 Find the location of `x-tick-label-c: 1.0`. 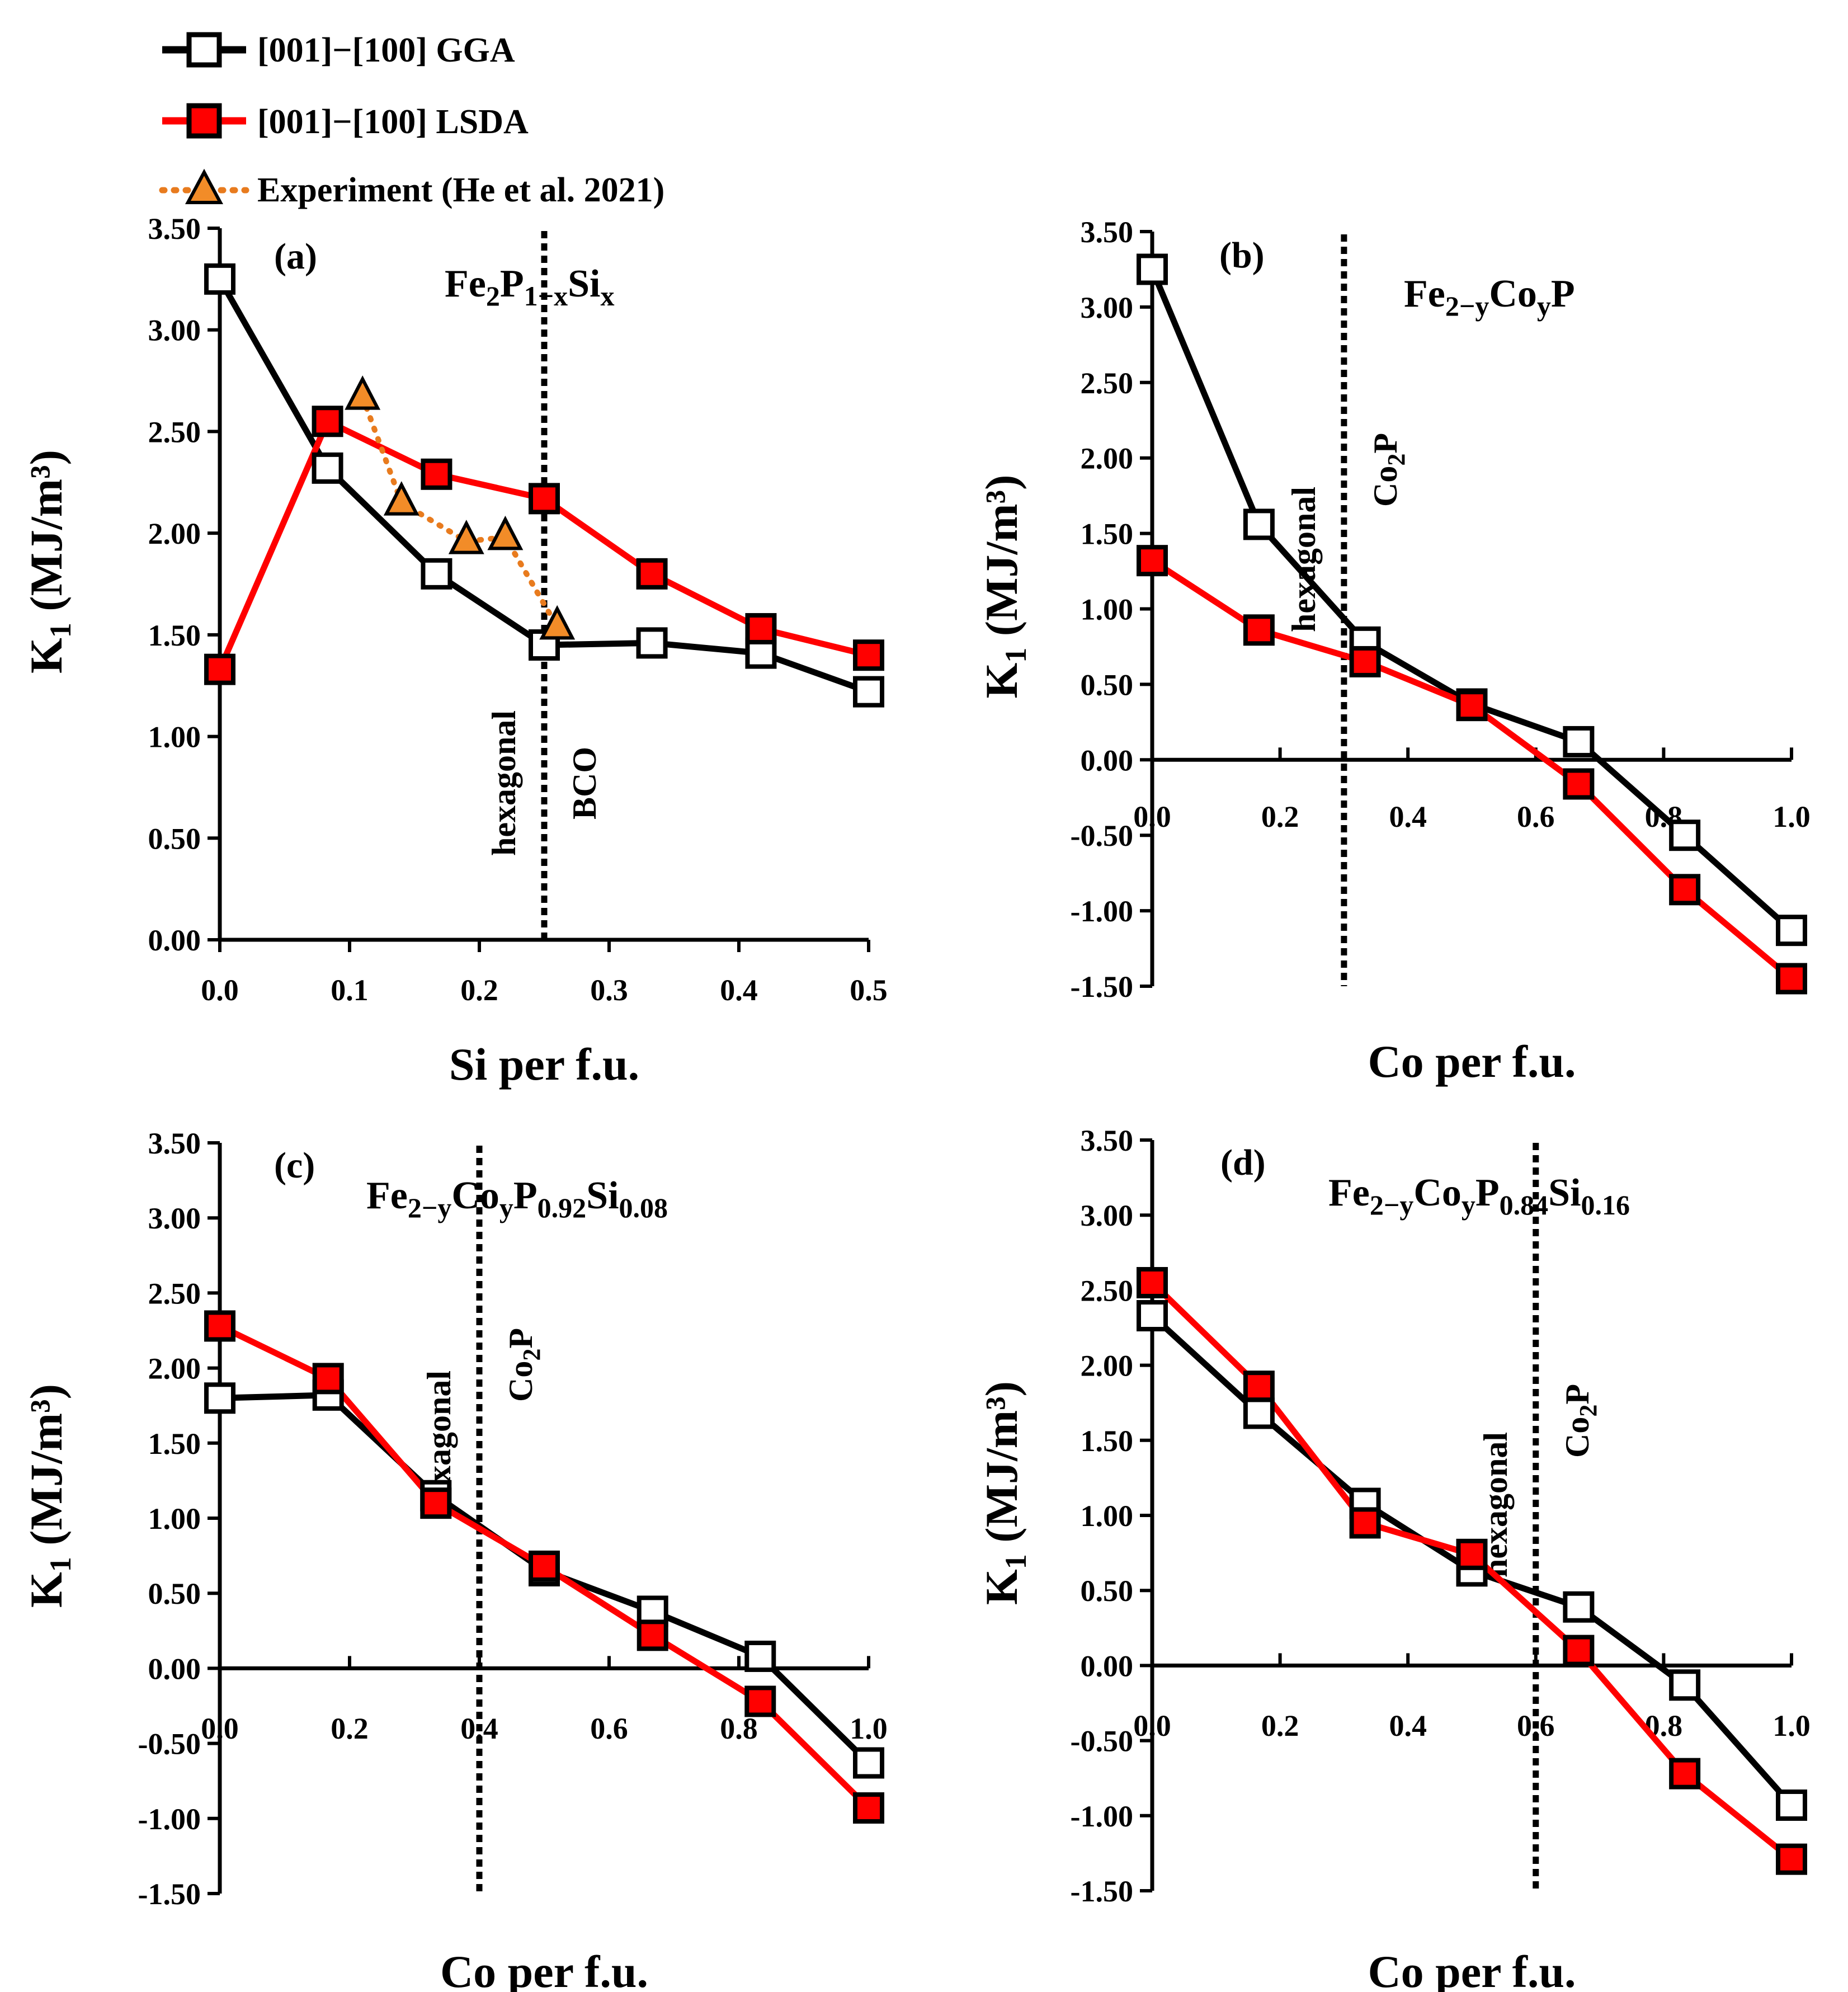

x-tick-label-c: 1.0 is located at coordinates (869, 1728).